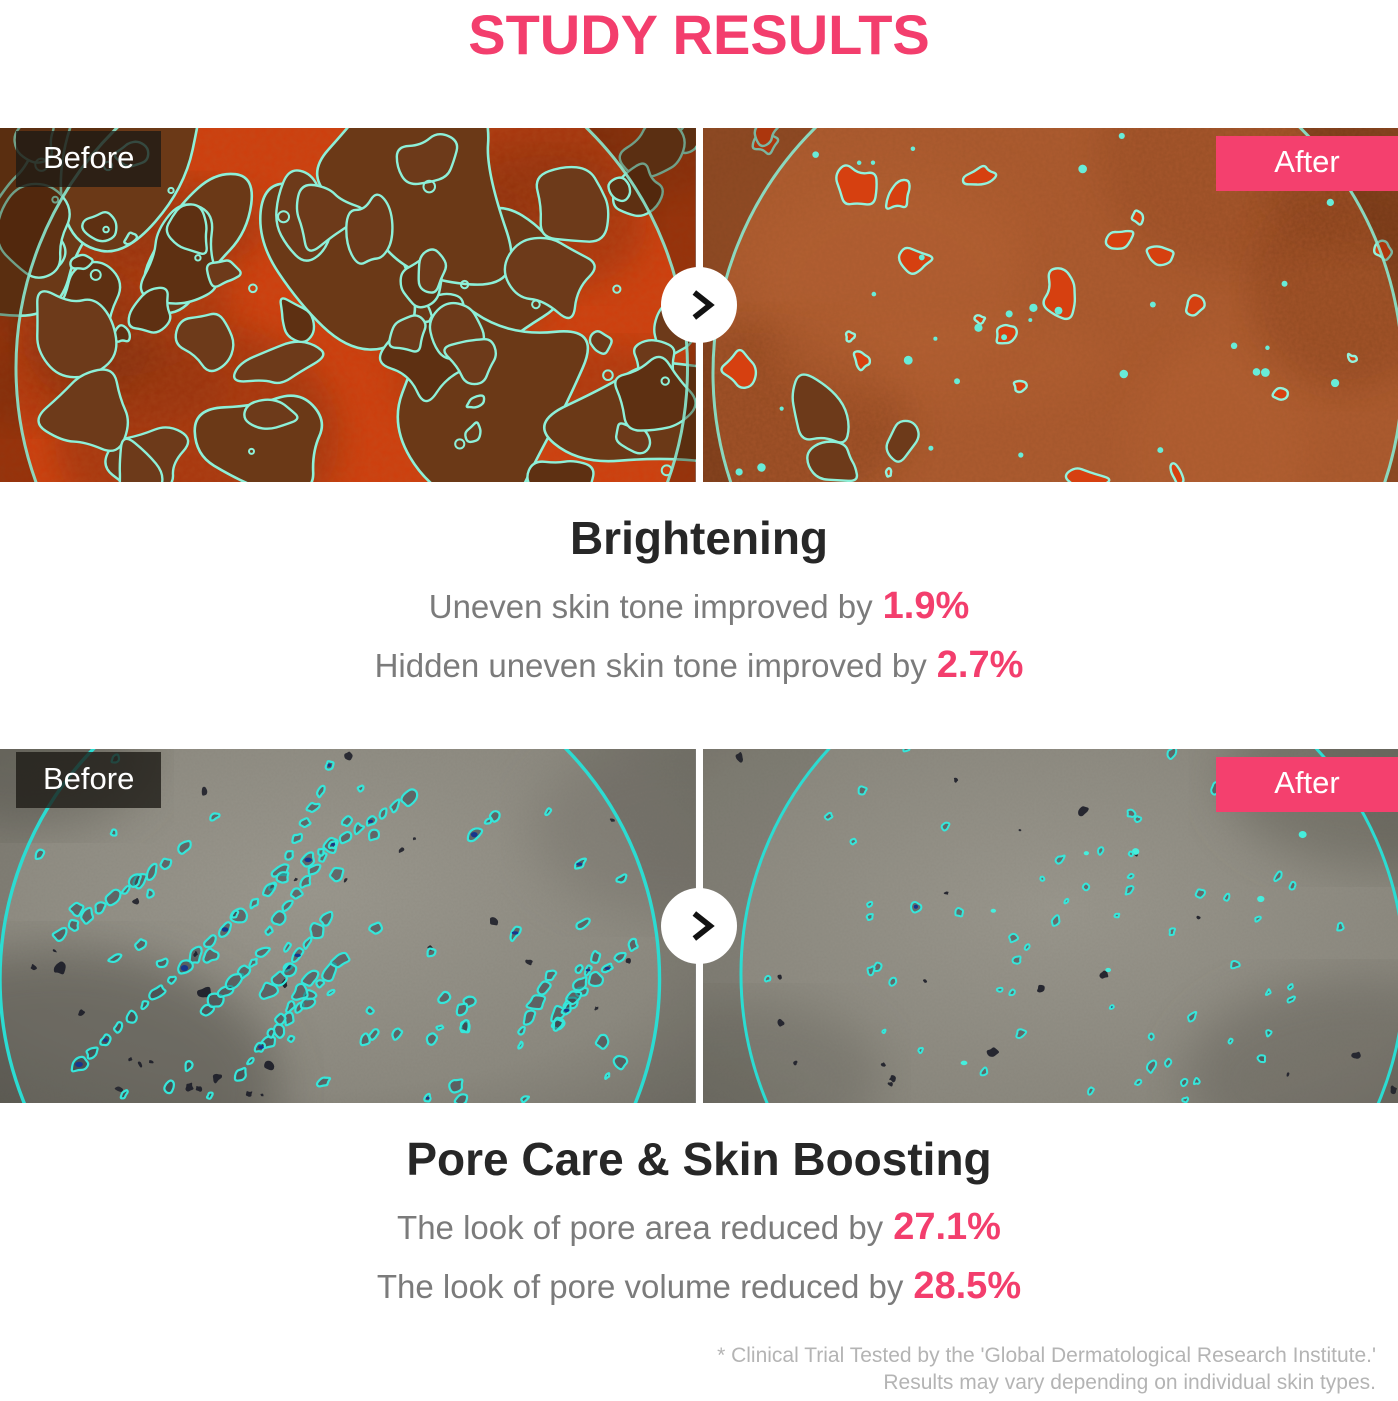 Image resolution: width=1398 pixels, height=1401 pixels. I want to click on stat-text: The look of pore area reduced by, so click(640, 1227).